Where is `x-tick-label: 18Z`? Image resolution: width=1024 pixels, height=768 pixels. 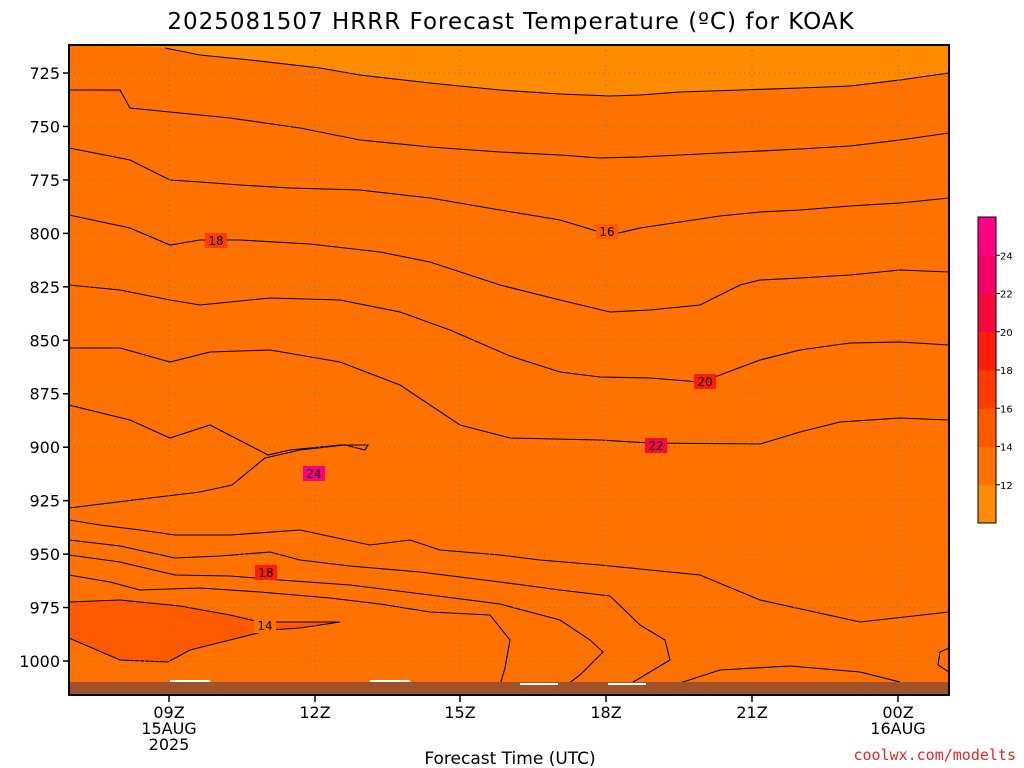 x-tick-label: 18Z is located at coordinates (605, 712).